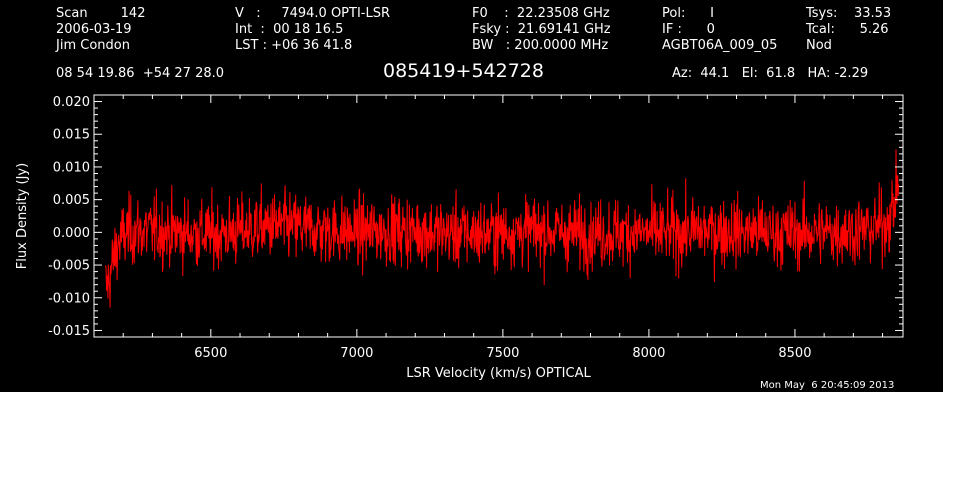  Describe the element at coordinates (22, 216) in the screenshot. I see `y-axis-label: Flux Density (Jy)` at that location.